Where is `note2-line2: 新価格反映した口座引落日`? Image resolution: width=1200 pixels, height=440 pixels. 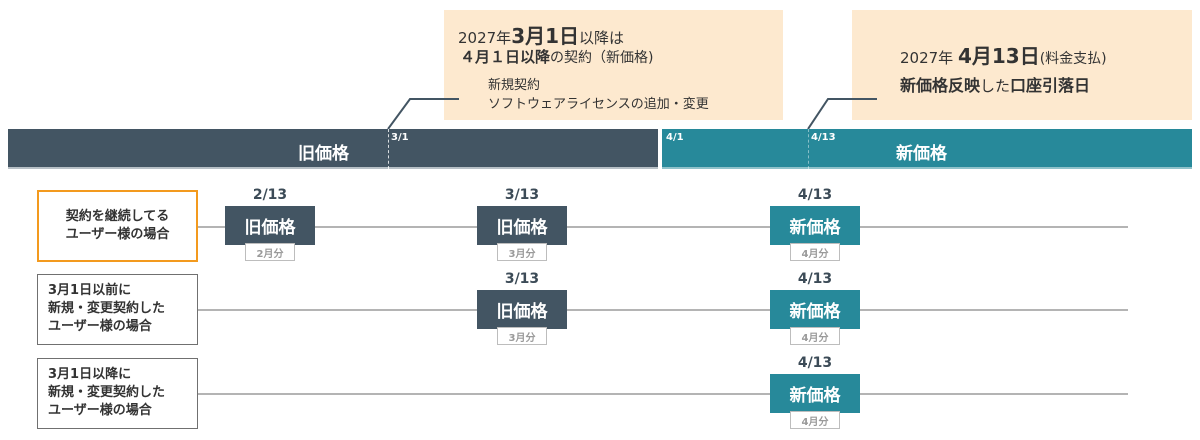
note2-line2: 新価格反映した口座引落日 is located at coordinates (995, 85).